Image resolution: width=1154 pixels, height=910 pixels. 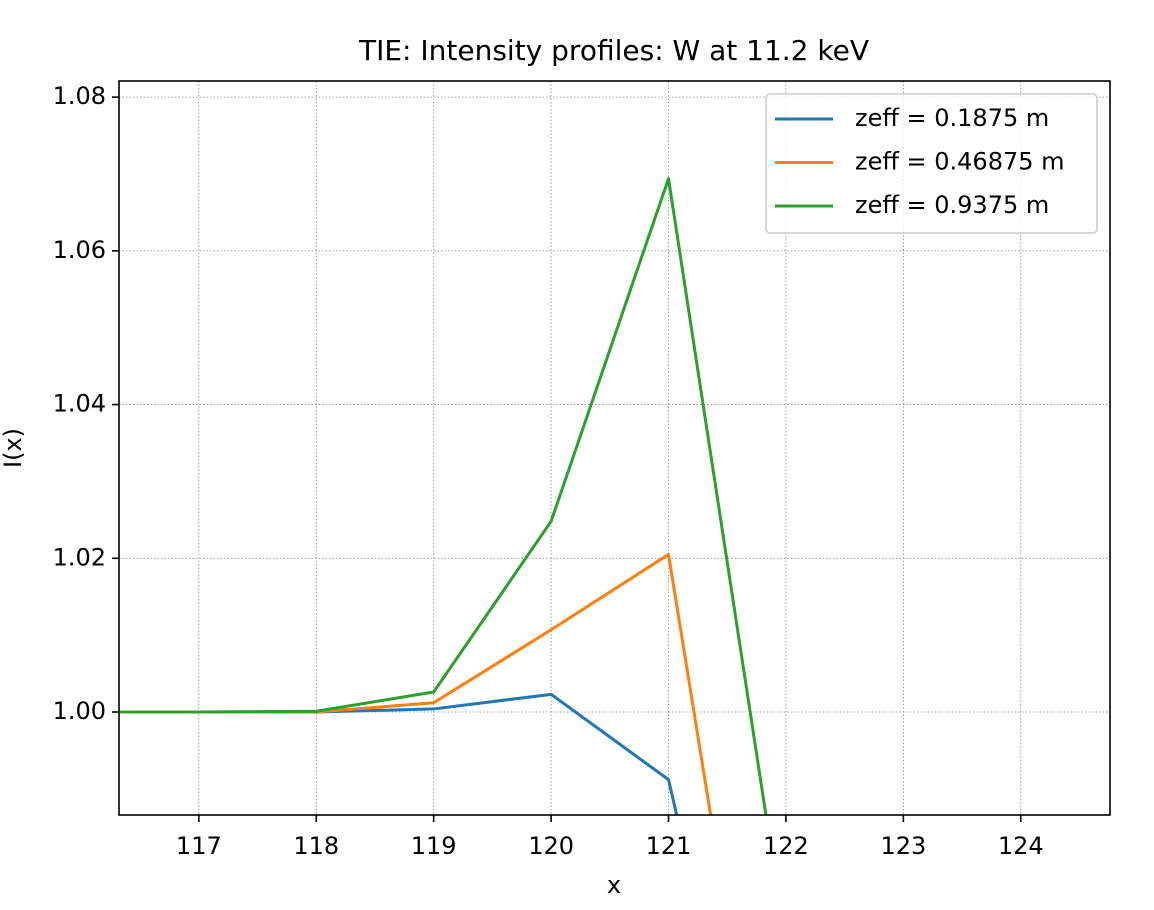 What do you see at coordinates (786, 846) in the screenshot?
I see `x-tick-label: 122` at bounding box center [786, 846].